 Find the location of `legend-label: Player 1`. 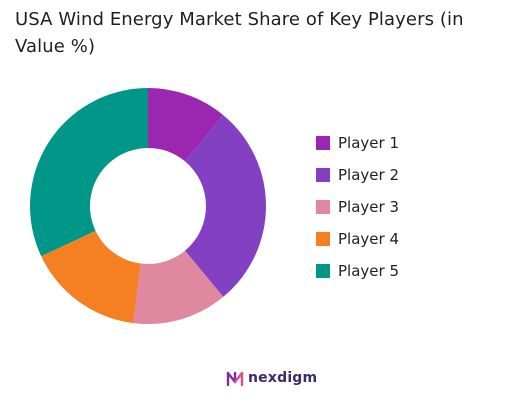

legend-label: Player 1 is located at coordinates (368, 143).